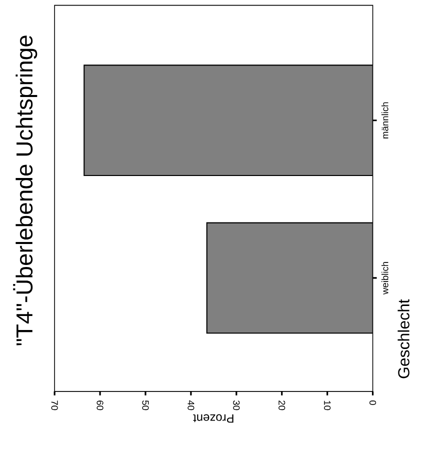 This screenshot has width=437, height=450. What do you see at coordinates (54, 405) in the screenshot?
I see `x-tick-label: 70` at bounding box center [54, 405].